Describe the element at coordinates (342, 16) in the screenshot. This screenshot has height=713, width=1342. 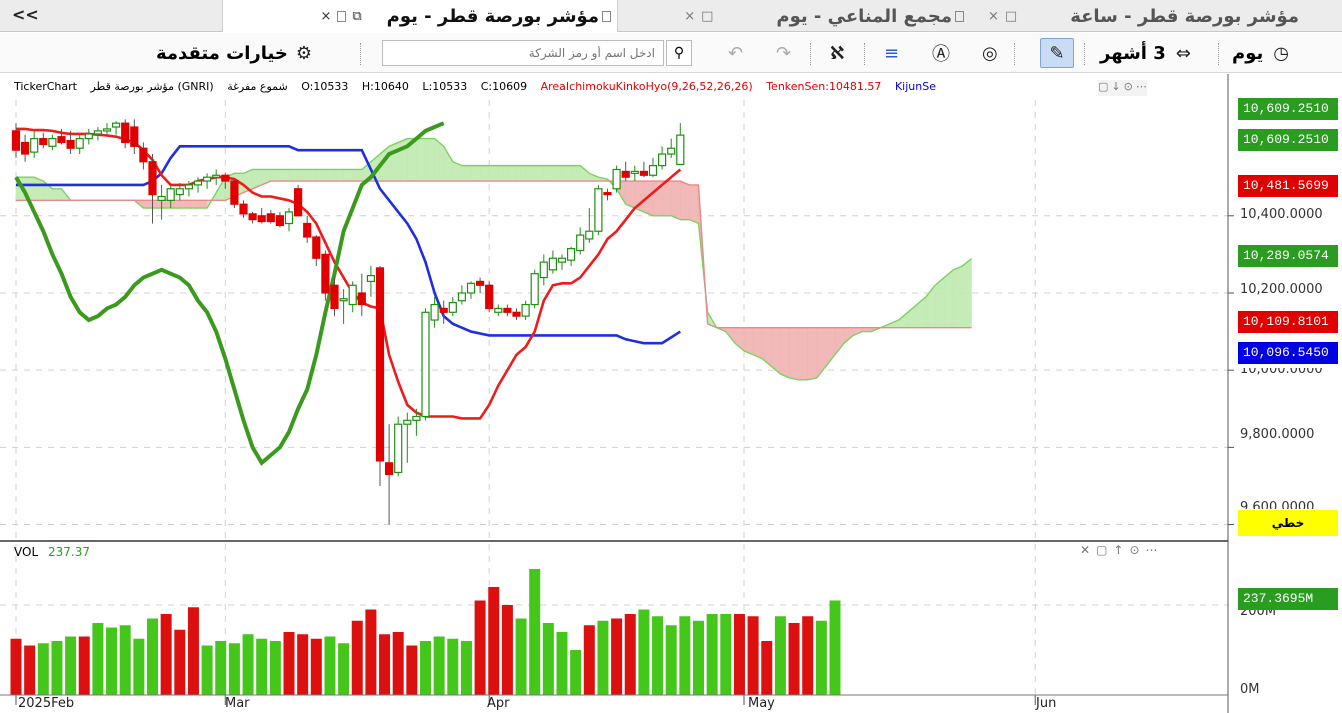
I see `maximize-icon` at that location.